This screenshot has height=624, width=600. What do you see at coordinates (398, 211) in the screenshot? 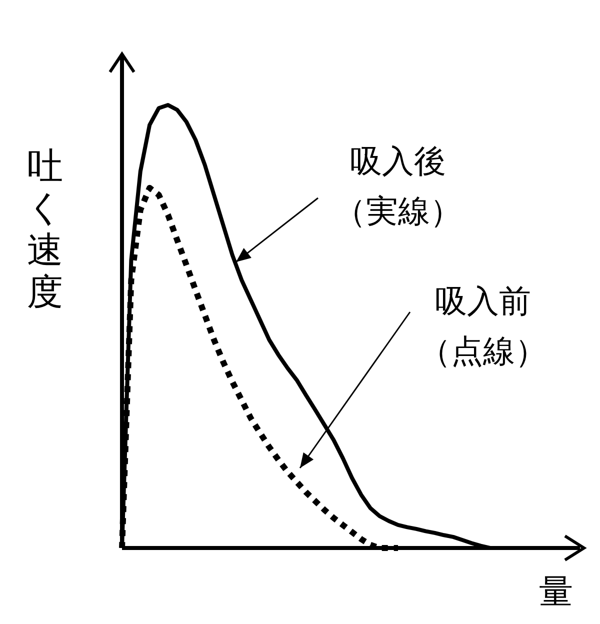
I see `annotation: （実線）` at bounding box center [398, 211].